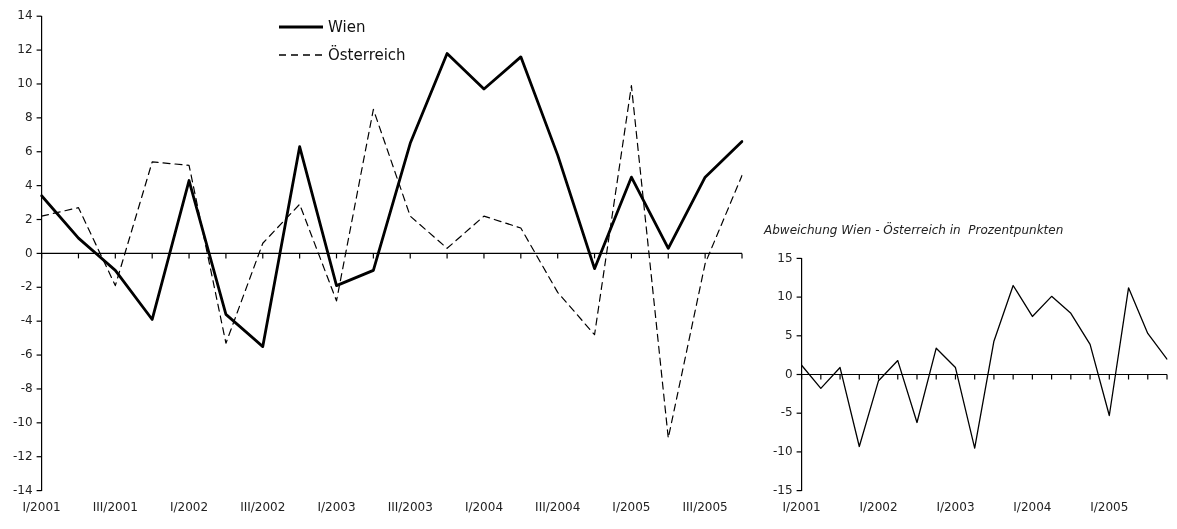 The image size is (1177, 529). What do you see at coordinates (782, 489) in the screenshot?
I see `y-tick-label: -15` at bounding box center [782, 489].